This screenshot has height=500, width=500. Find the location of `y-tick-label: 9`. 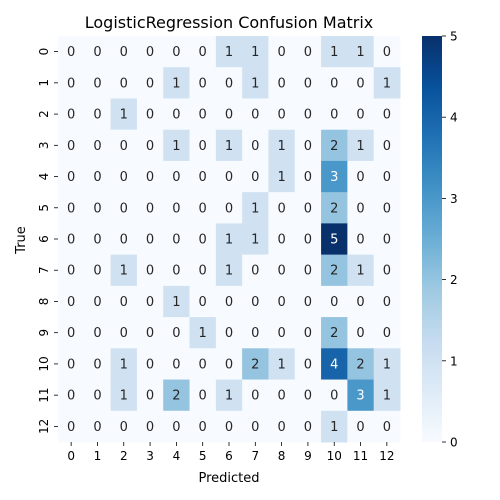

y-tick-label: 9 is located at coordinates (44, 333).